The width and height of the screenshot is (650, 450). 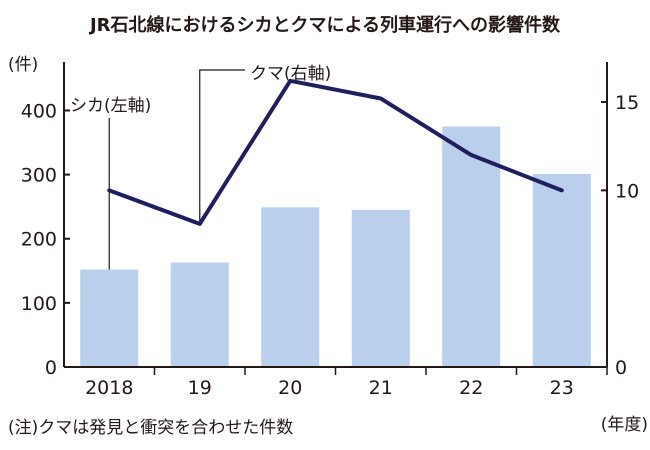 I want to click on x-tick-label: 23, so click(x=562, y=388).